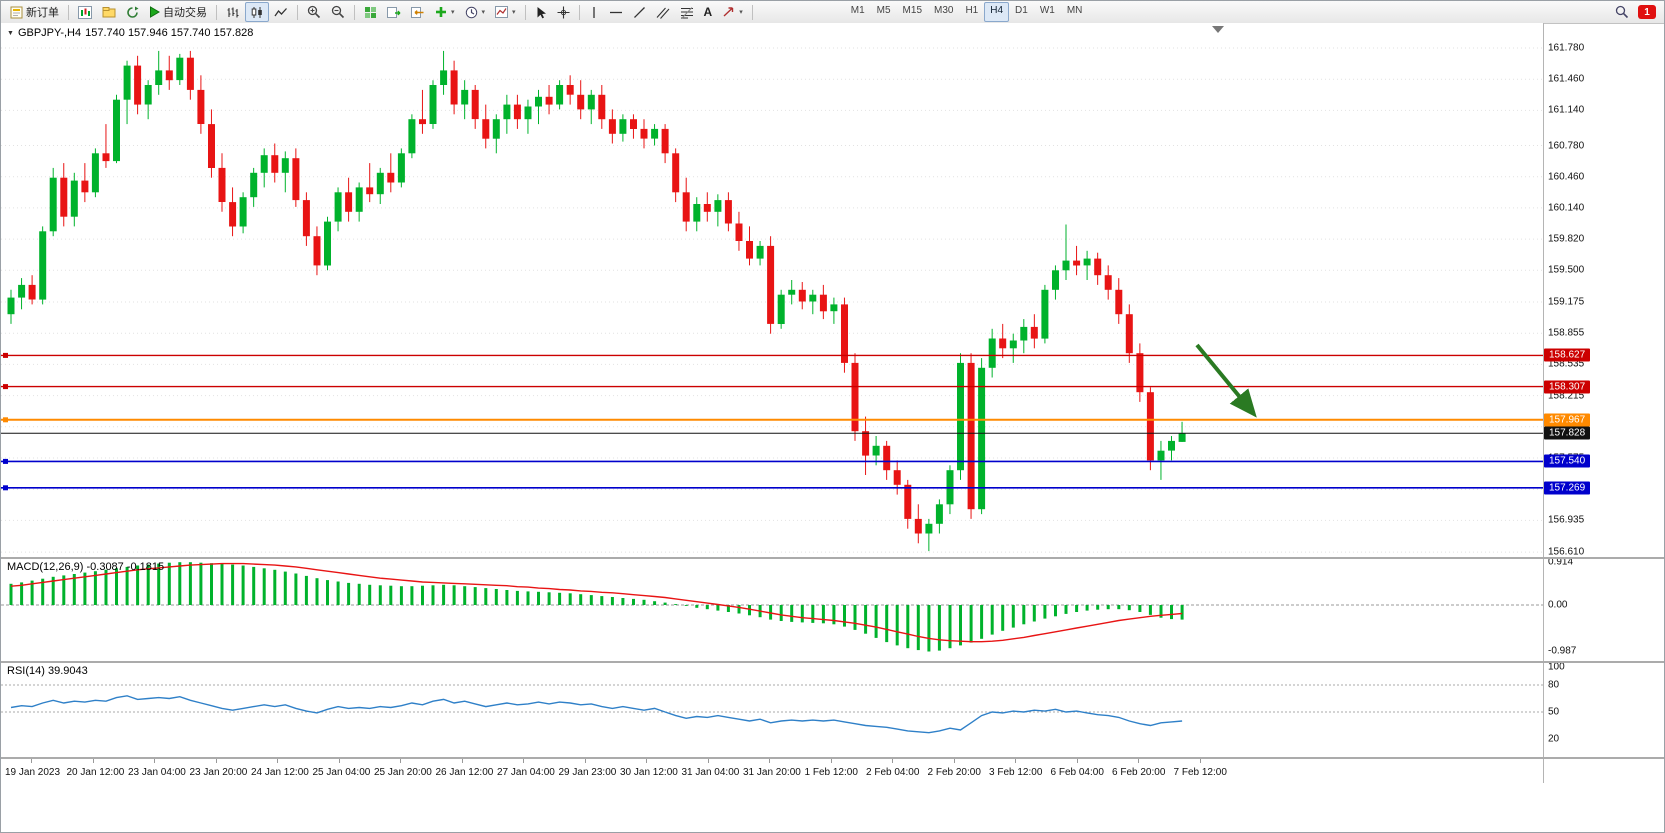 The image size is (1665, 833). What do you see at coordinates (1566, 110) in the screenshot?
I see `price-axis-label: 161.140` at bounding box center [1566, 110].